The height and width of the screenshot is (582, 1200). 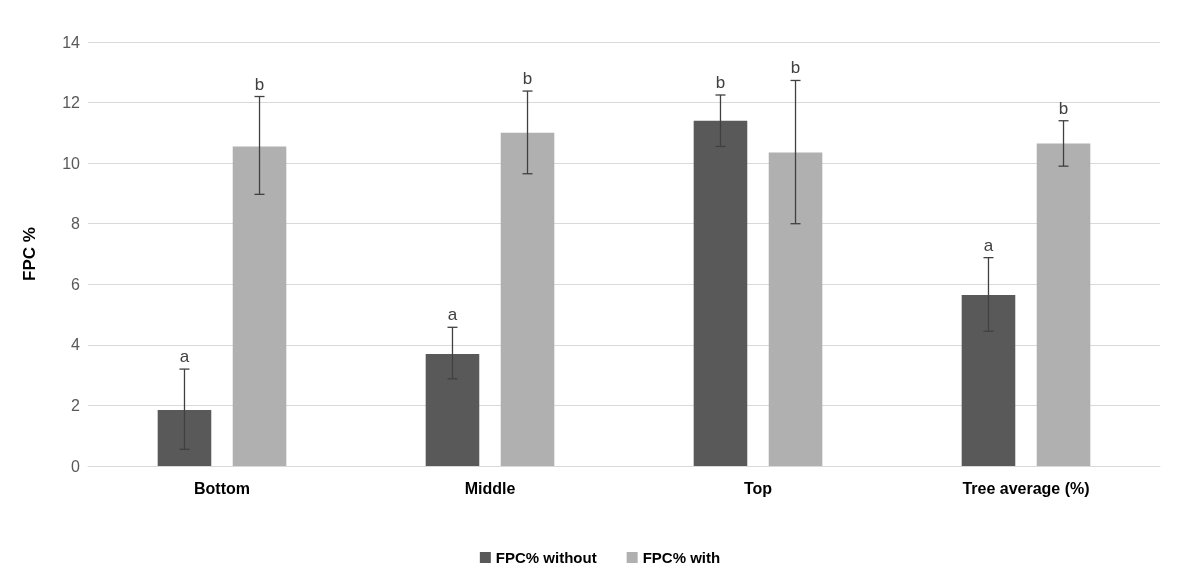 What do you see at coordinates (71, 163) in the screenshot?
I see `y-tick-label: 10` at bounding box center [71, 163].